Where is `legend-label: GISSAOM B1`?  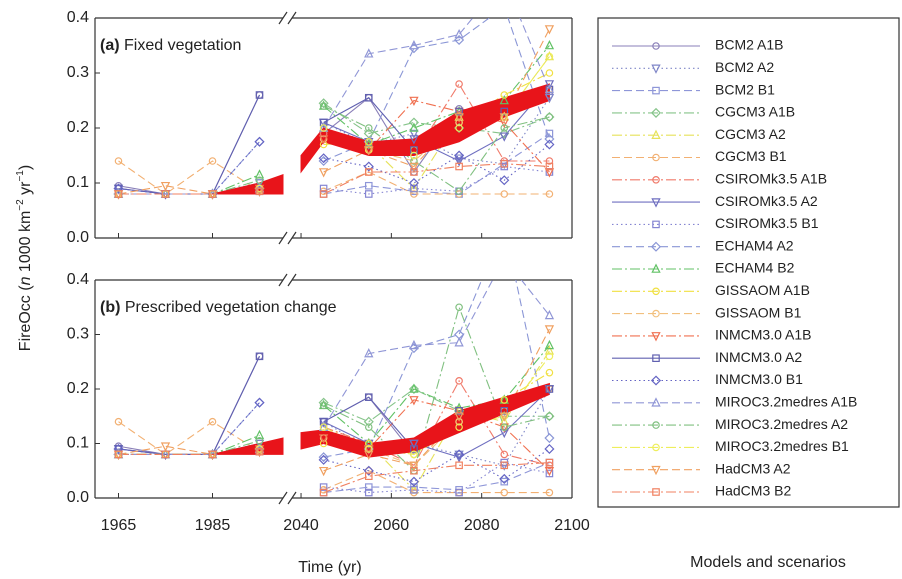
legend-label: GISSAOM B1 is located at coordinates (758, 312).